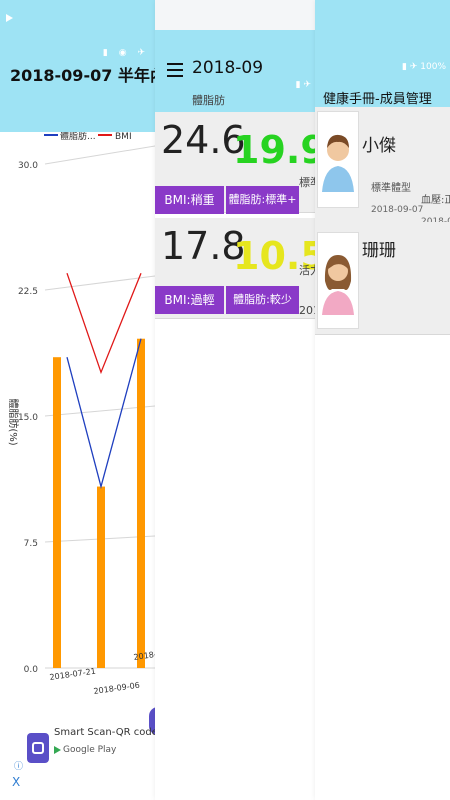  Describe the element at coordinates (28, 166) in the screenshot. I see `y-tick-label: 30.0` at that location.